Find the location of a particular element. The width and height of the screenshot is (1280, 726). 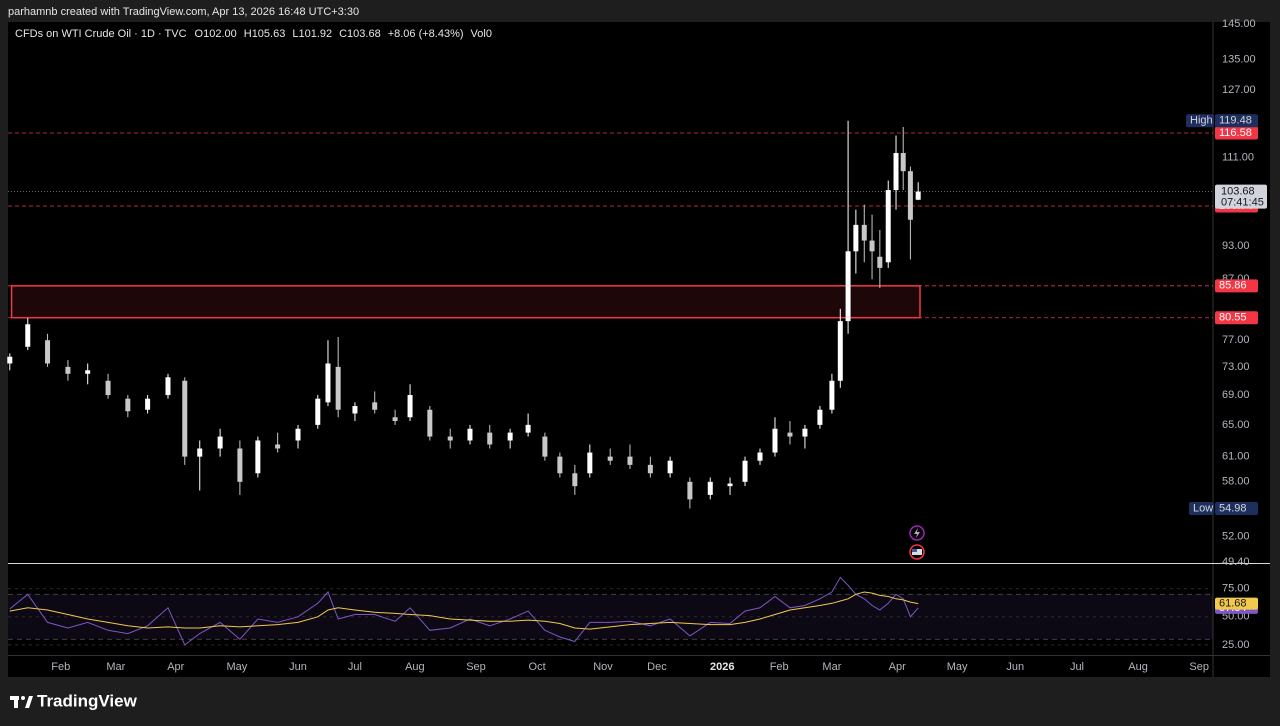

high-tag-text: High is located at coordinates (1201, 121).